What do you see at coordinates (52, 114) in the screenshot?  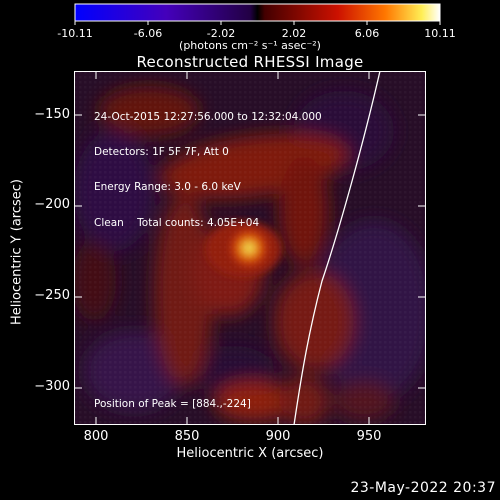 I see `y-tick-label: −150` at bounding box center [52, 114].